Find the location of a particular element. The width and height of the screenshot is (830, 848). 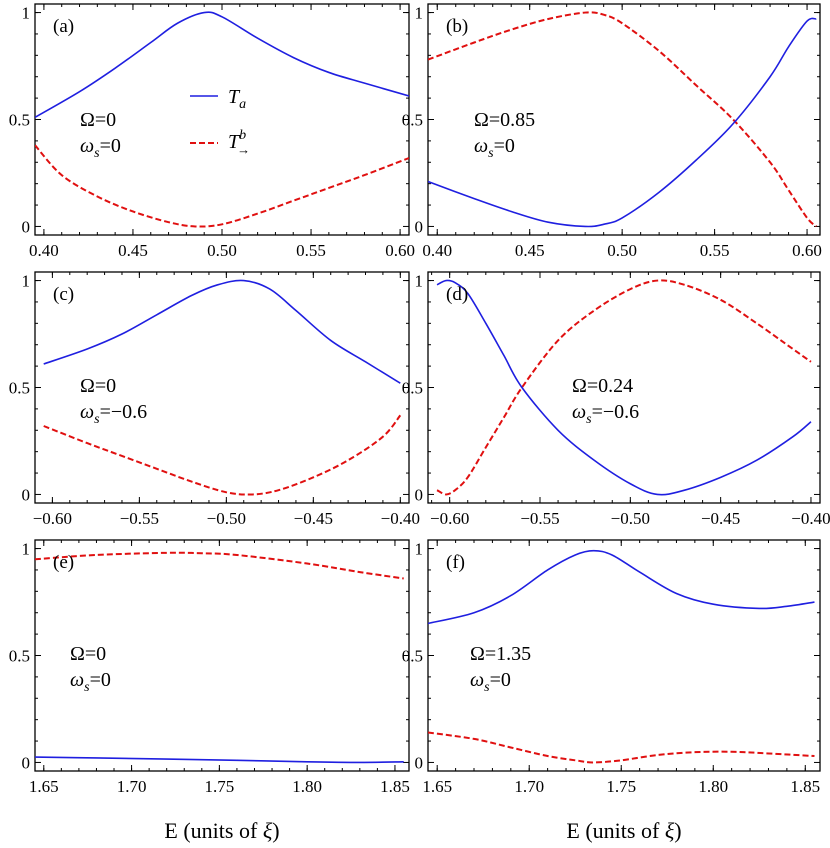

legend: Ta Tb → is located at coordinates (220, 121).